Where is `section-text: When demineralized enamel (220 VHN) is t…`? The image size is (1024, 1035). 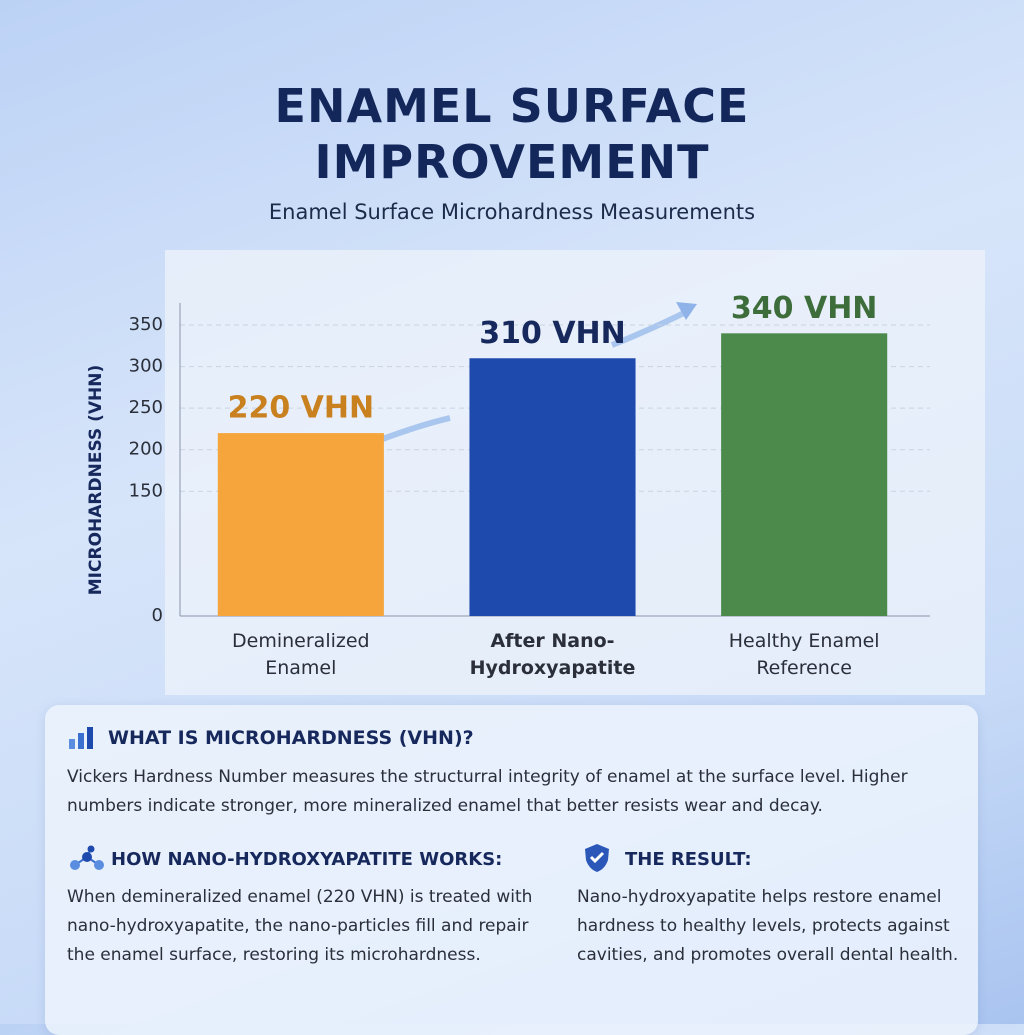
section-text: When demineralized enamel (220 VHN) is t… is located at coordinates (300, 926).